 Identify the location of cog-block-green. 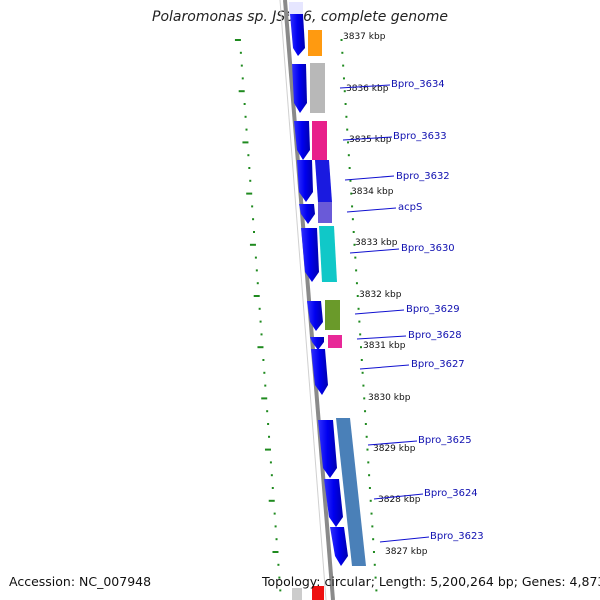
(332, 315).